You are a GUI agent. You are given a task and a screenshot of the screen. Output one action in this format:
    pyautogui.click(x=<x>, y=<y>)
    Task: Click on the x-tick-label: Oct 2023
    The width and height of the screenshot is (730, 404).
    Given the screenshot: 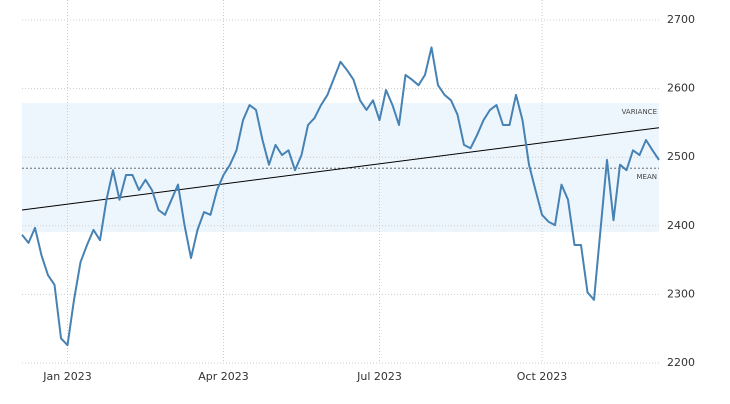 What is the action you would take?
    pyautogui.click(x=542, y=376)
    